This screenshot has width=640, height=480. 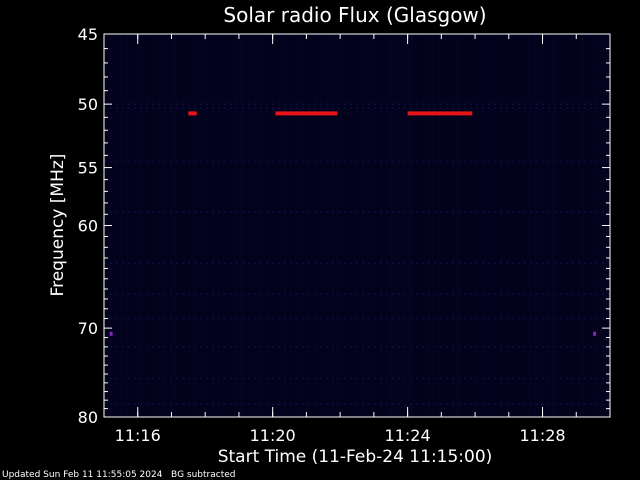 What do you see at coordinates (138, 435) in the screenshot?
I see `x-tick-label: 11:16` at bounding box center [138, 435].